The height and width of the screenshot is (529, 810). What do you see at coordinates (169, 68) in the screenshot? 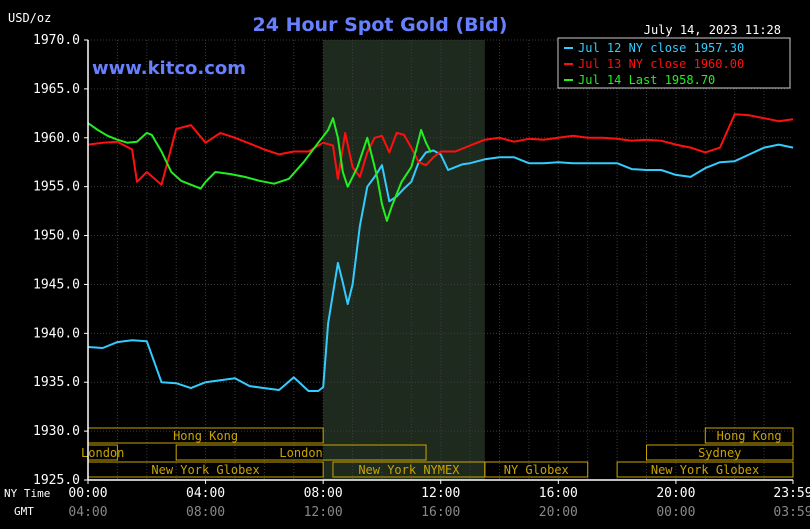
I see `website-watermark: www.kitco.com` at bounding box center [169, 68].